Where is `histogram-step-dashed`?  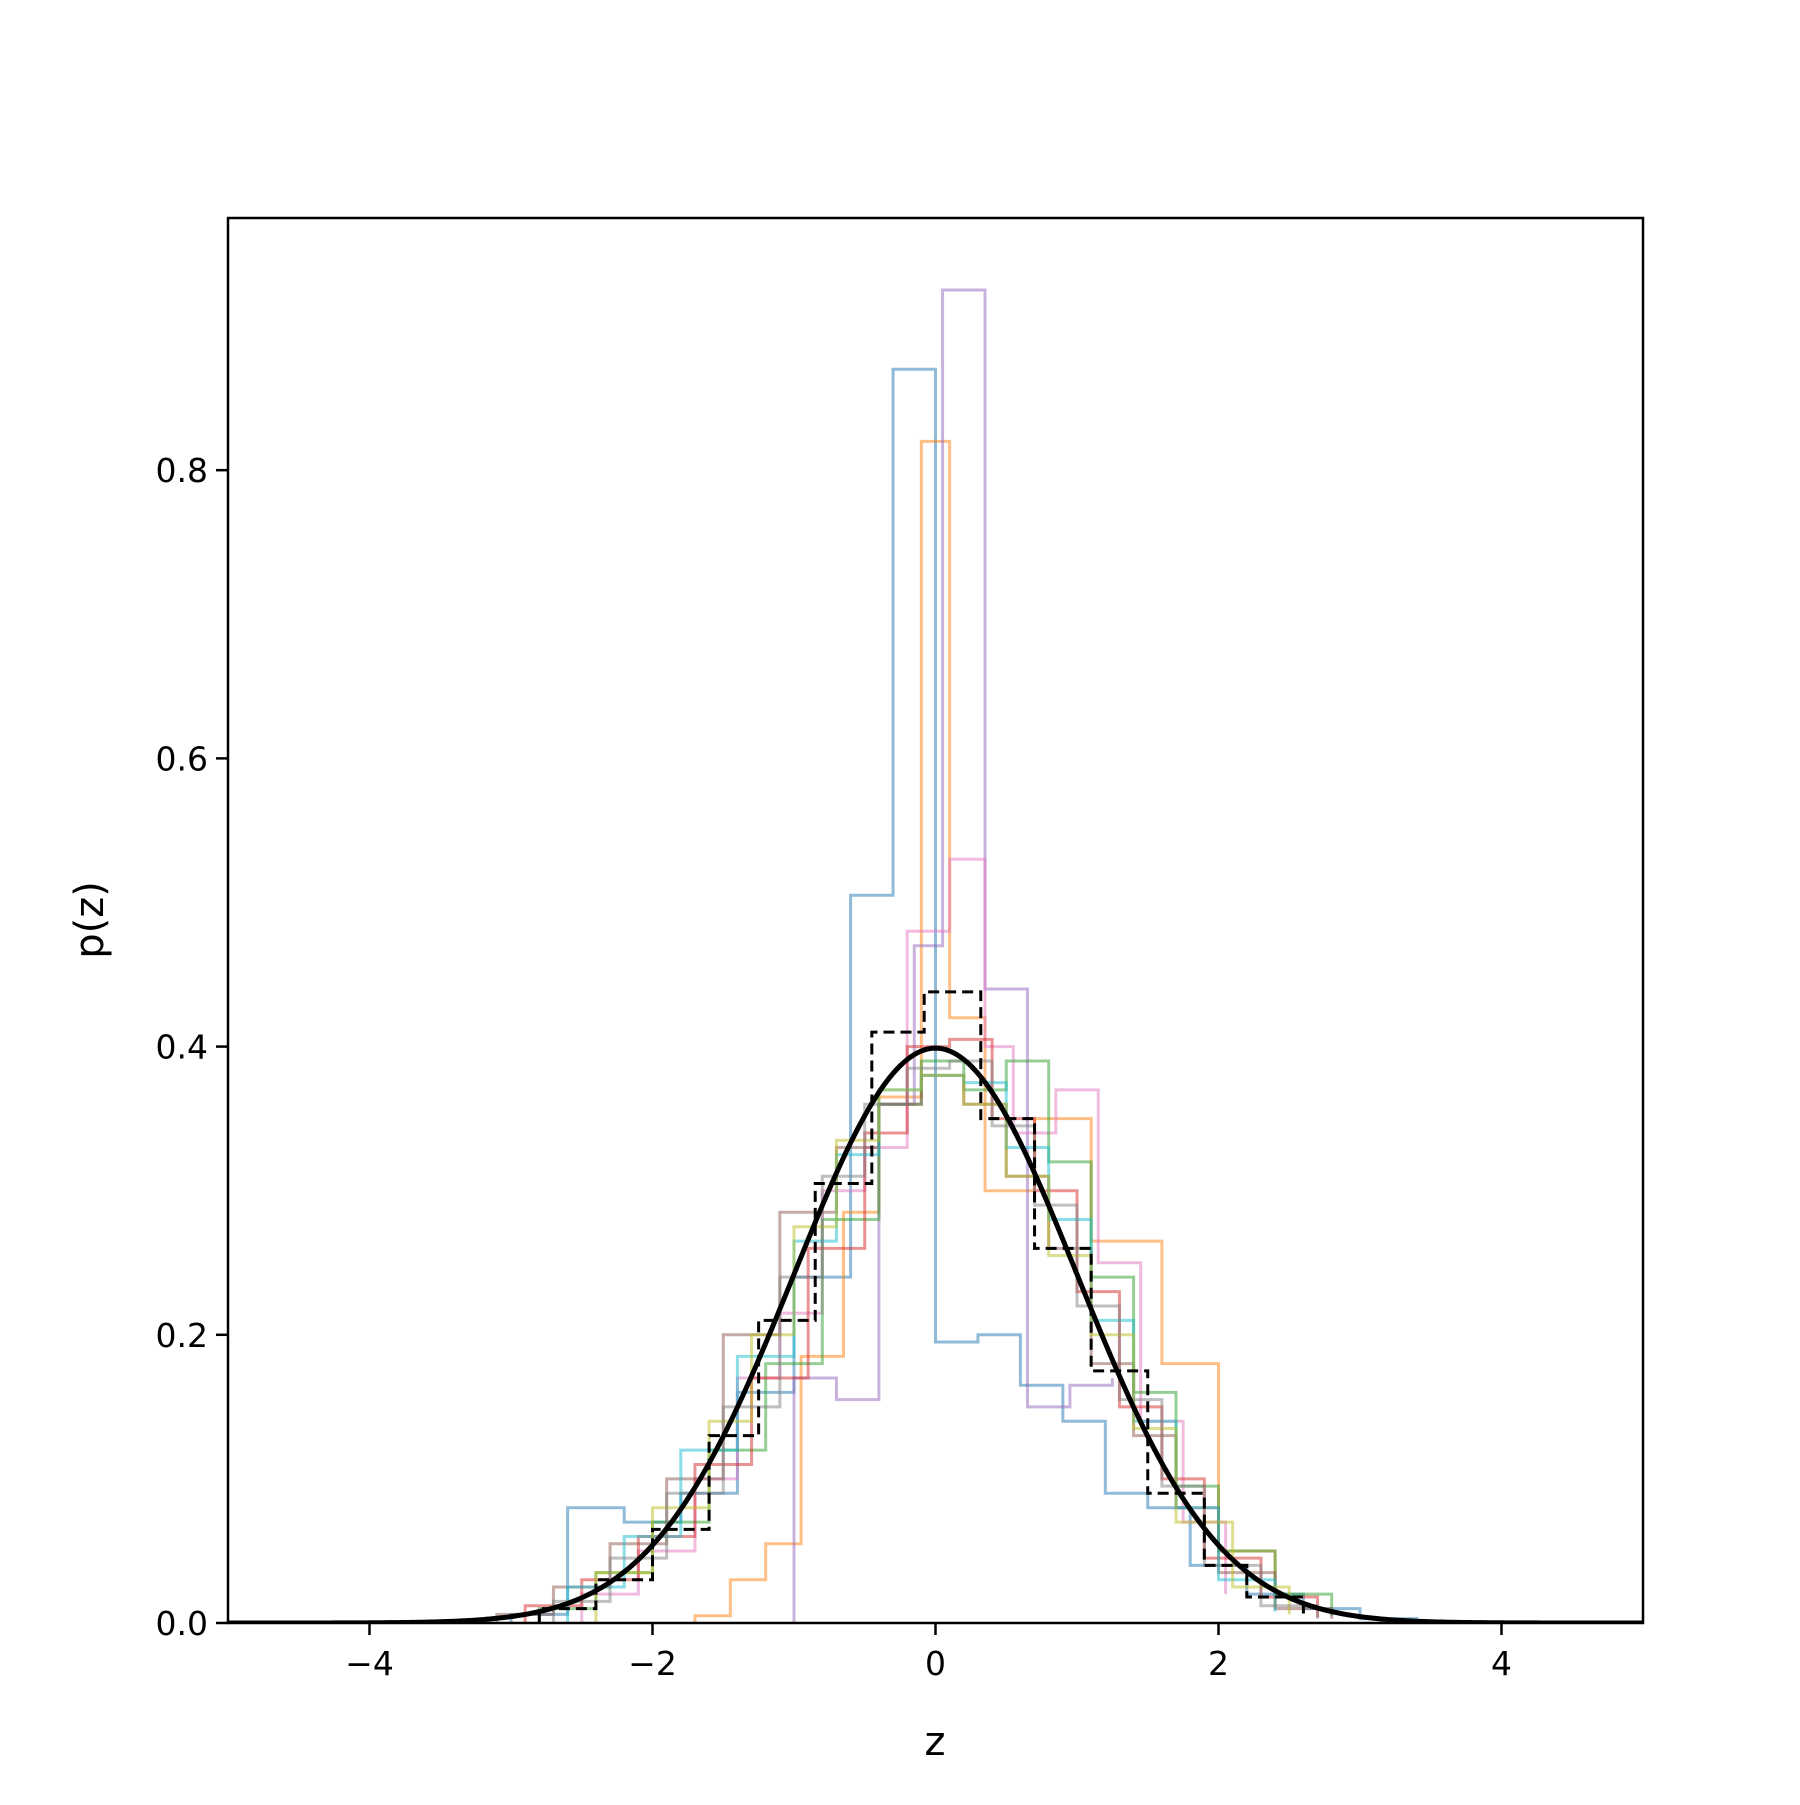
histogram-step-dashed is located at coordinates (921, 1306).